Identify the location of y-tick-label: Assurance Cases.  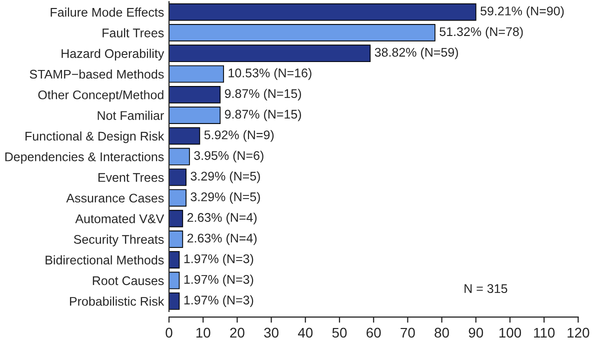
(115, 198).